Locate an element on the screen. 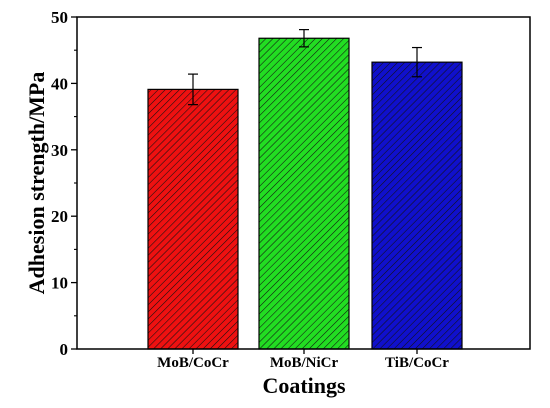 The image size is (550, 408). y-tick-label: 50 is located at coordinates (59, 17).